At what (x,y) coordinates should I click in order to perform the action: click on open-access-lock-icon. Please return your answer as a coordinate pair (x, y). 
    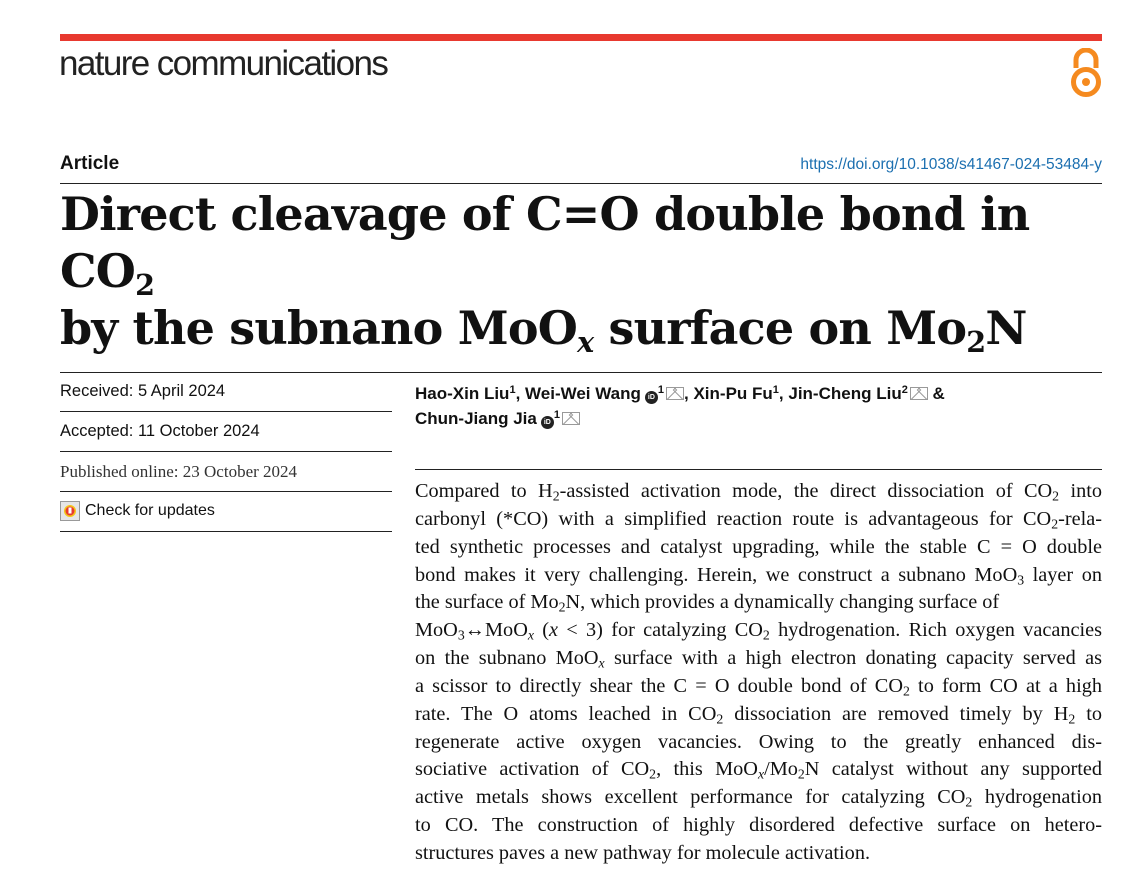
    Looking at the image, I should click on (1086, 72).